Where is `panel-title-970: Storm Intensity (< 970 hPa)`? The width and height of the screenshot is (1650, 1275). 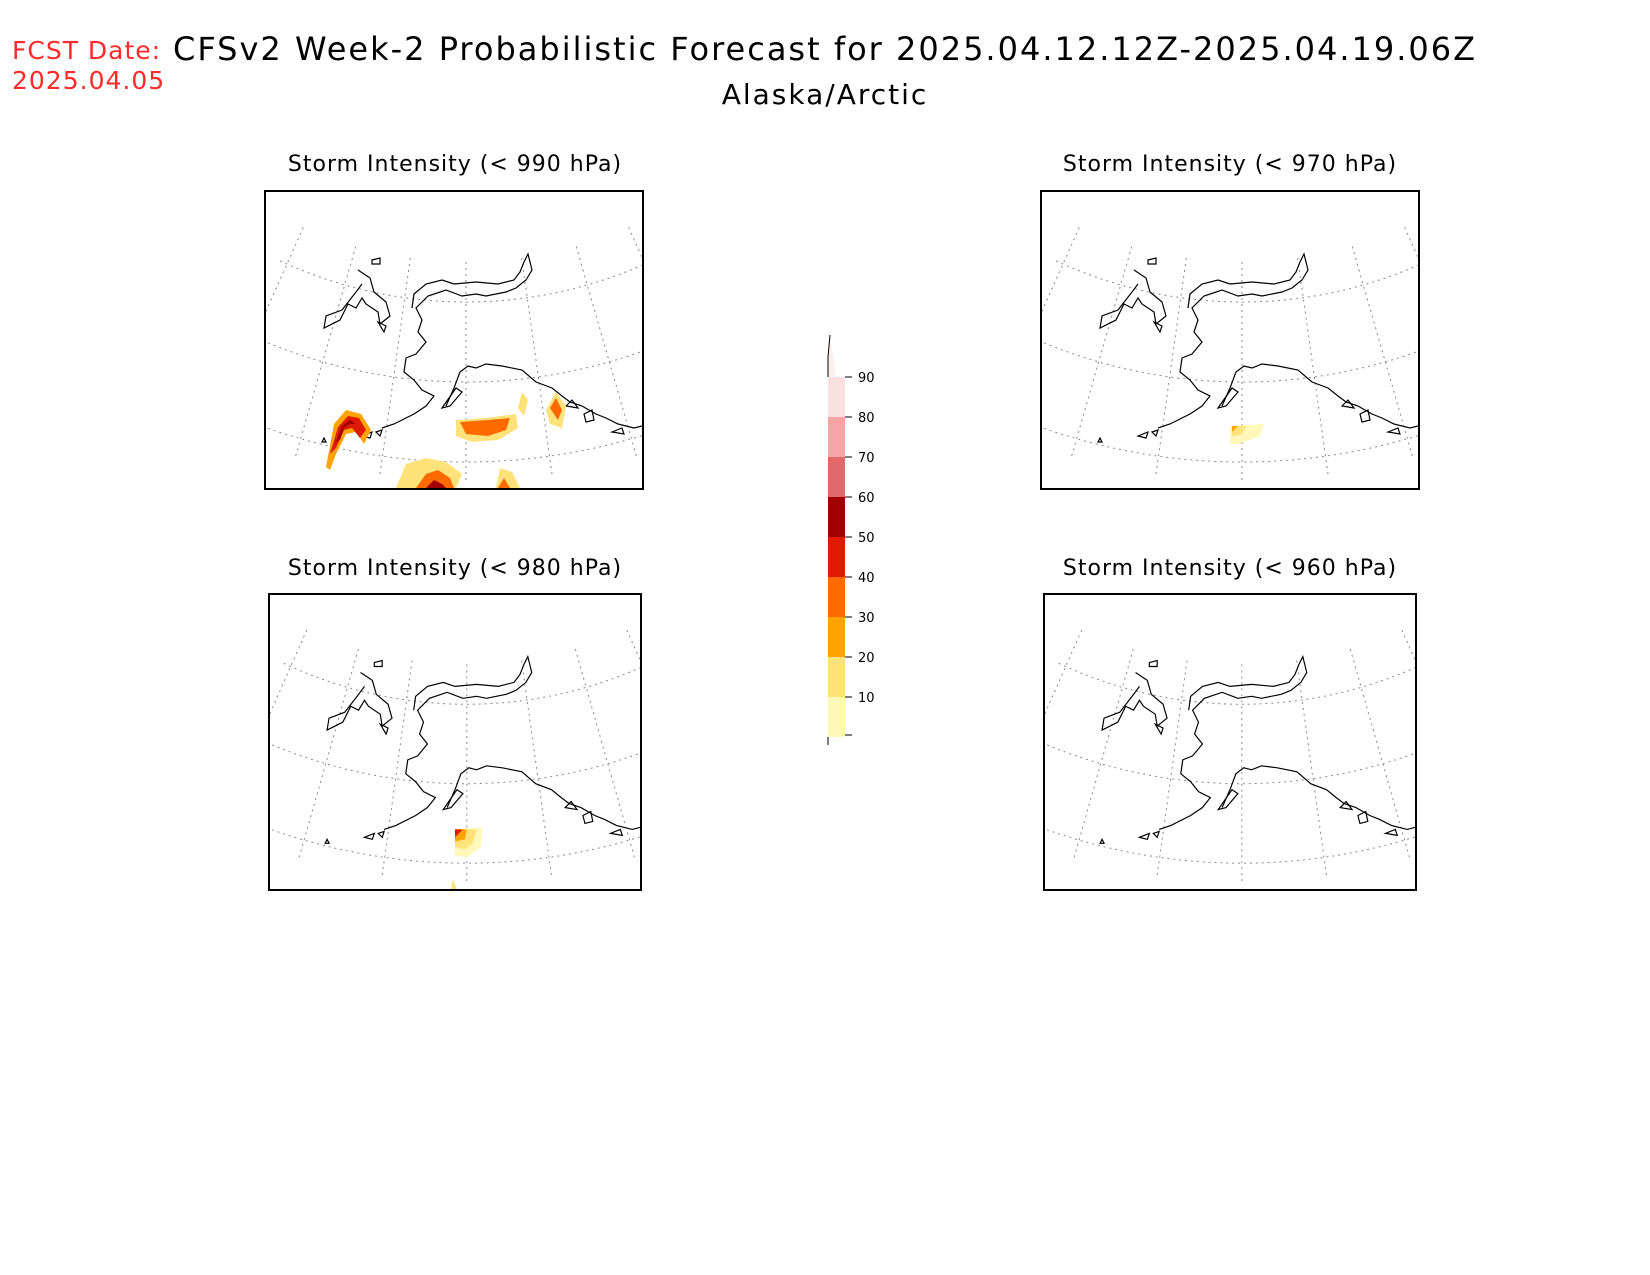 panel-title-970: Storm Intensity (< 970 hPa) is located at coordinates (1230, 164).